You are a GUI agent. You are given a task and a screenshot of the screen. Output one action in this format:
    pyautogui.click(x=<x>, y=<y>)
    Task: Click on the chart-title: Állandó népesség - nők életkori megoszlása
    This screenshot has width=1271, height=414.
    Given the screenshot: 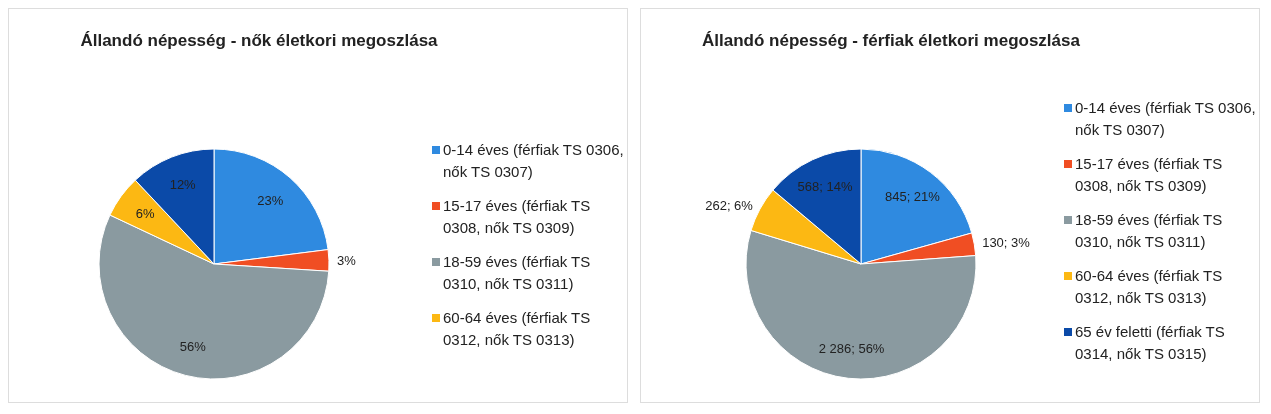 What is the action you would take?
    pyautogui.click(x=259, y=41)
    